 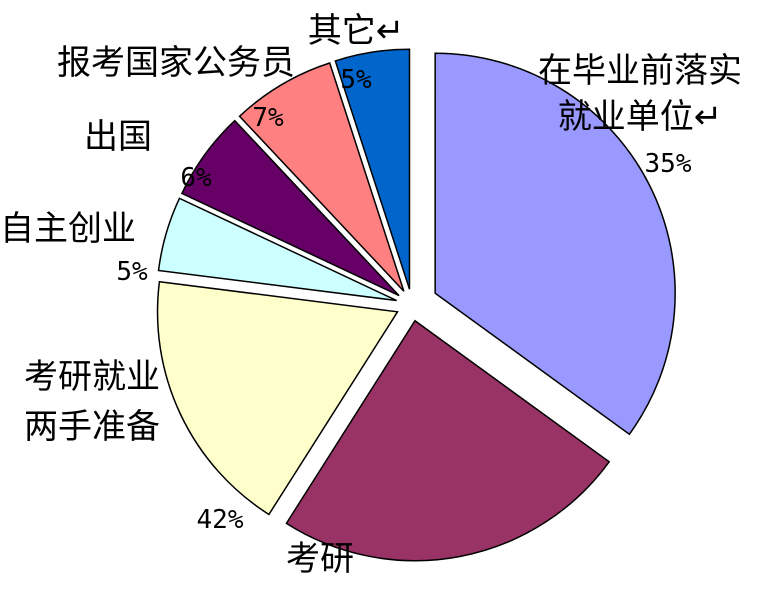 What do you see at coordinates (92, 427) in the screenshot?
I see `slice-category-label: 两手准备` at bounding box center [92, 427].